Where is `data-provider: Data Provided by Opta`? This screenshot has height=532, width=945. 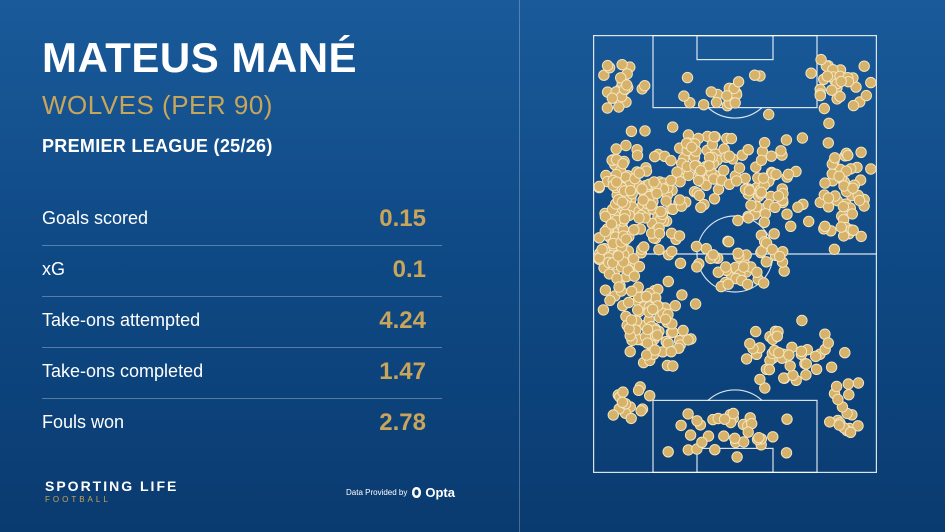
data-provider: Data Provided by Opta is located at coordinates (400, 492).